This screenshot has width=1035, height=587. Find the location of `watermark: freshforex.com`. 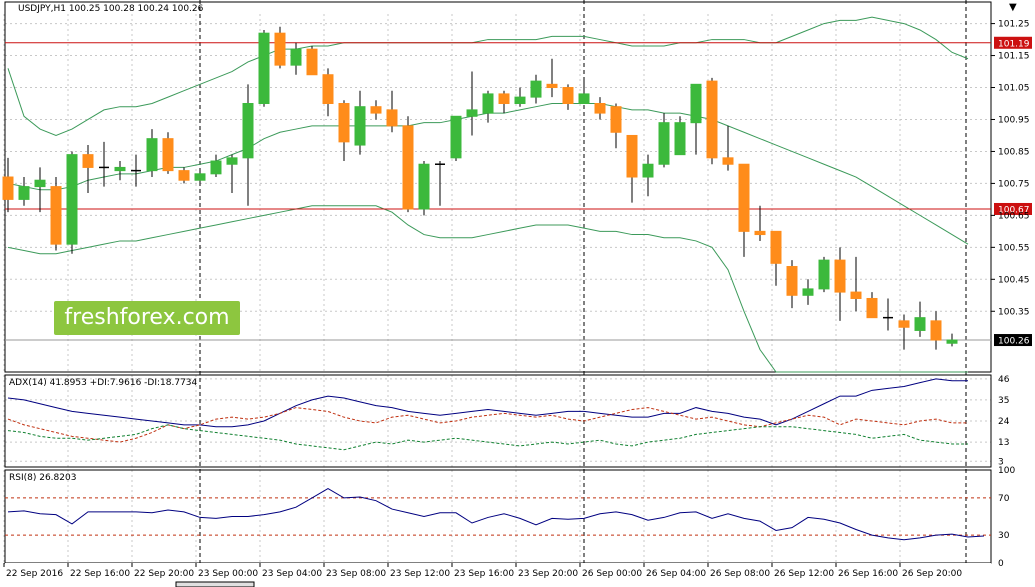

watermark: freshforex.com is located at coordinates (147, 318).